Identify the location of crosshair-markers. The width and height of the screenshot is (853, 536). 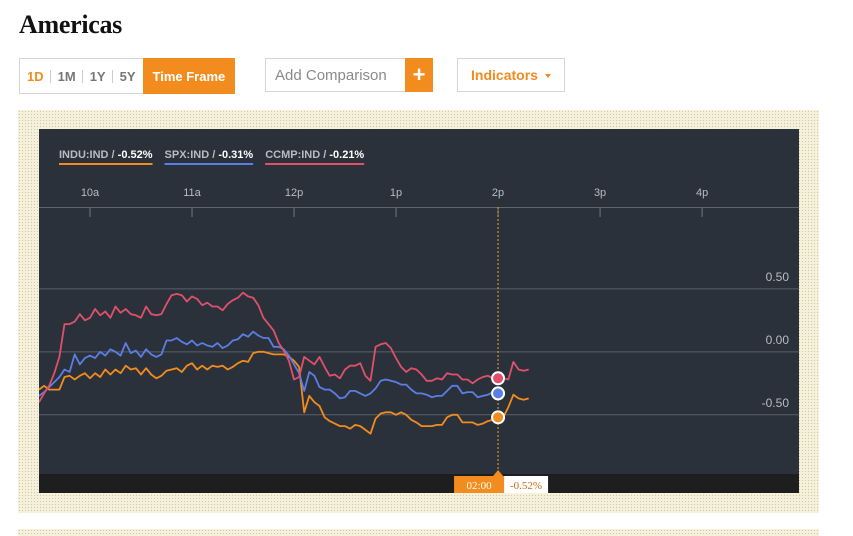
(498, 398).